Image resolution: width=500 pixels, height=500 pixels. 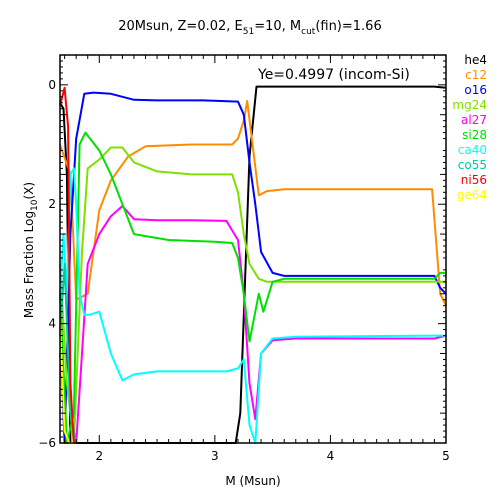 I want to click on legend-item-co55: co55, so click(x=472, y=165).